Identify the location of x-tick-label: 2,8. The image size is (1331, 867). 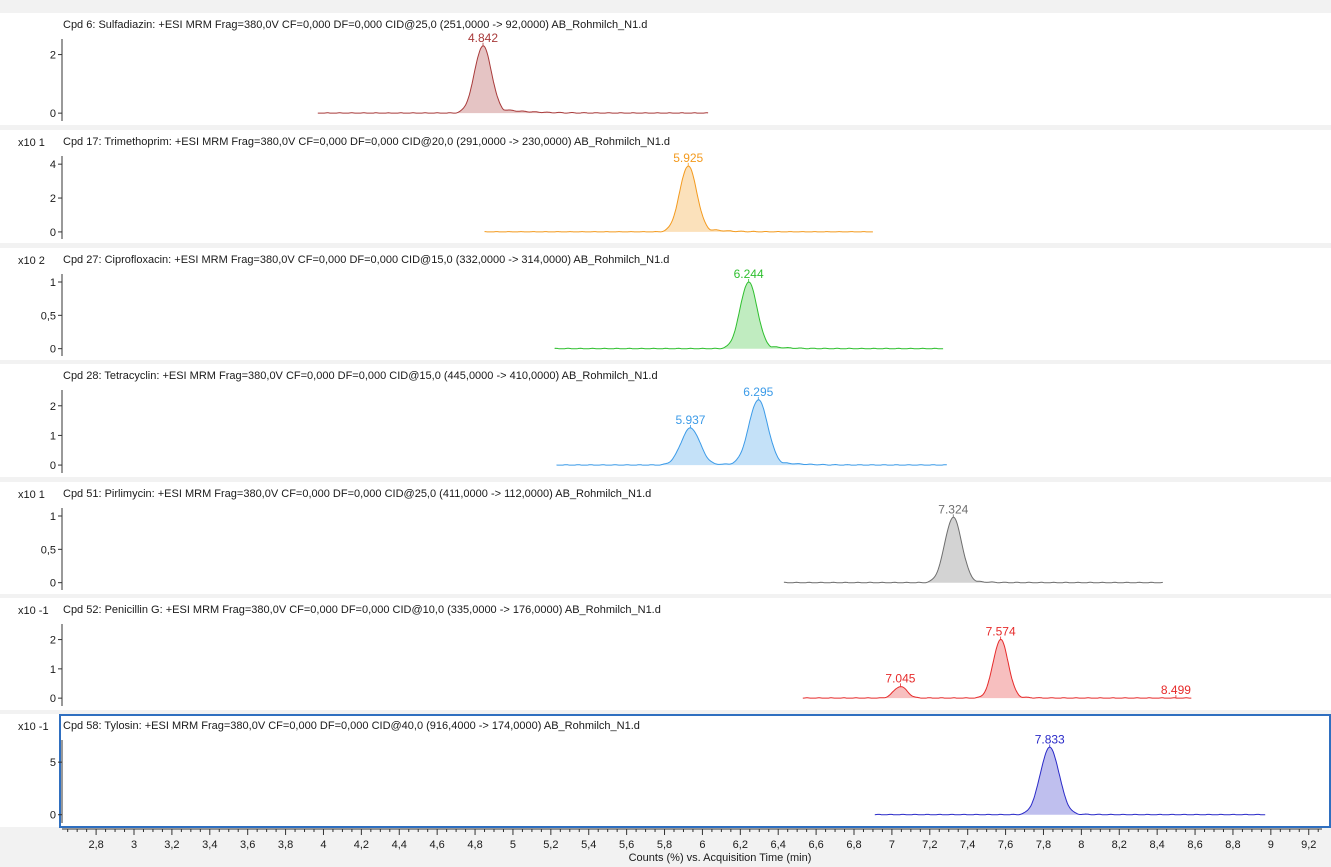
(95, 845).